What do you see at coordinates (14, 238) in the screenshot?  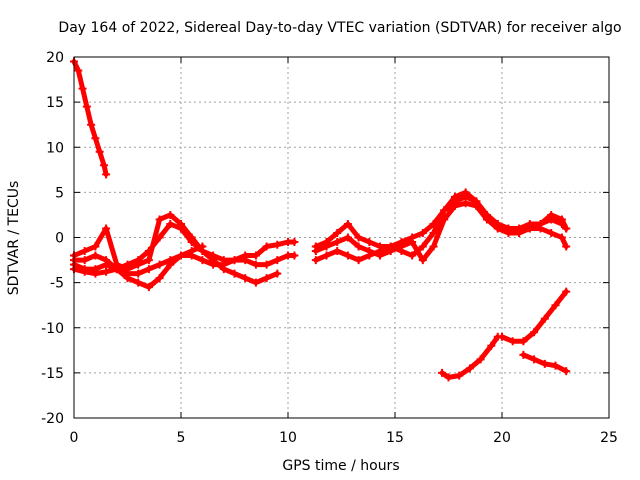 I see `y-axis-label: SDTVAR / TECUs` at bounding box center [14, 238].